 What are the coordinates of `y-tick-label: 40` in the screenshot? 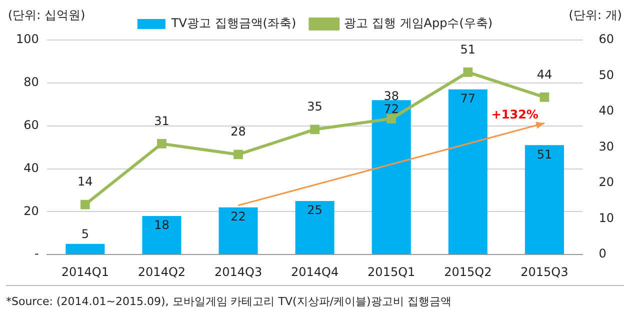 It's located at (31, 167).